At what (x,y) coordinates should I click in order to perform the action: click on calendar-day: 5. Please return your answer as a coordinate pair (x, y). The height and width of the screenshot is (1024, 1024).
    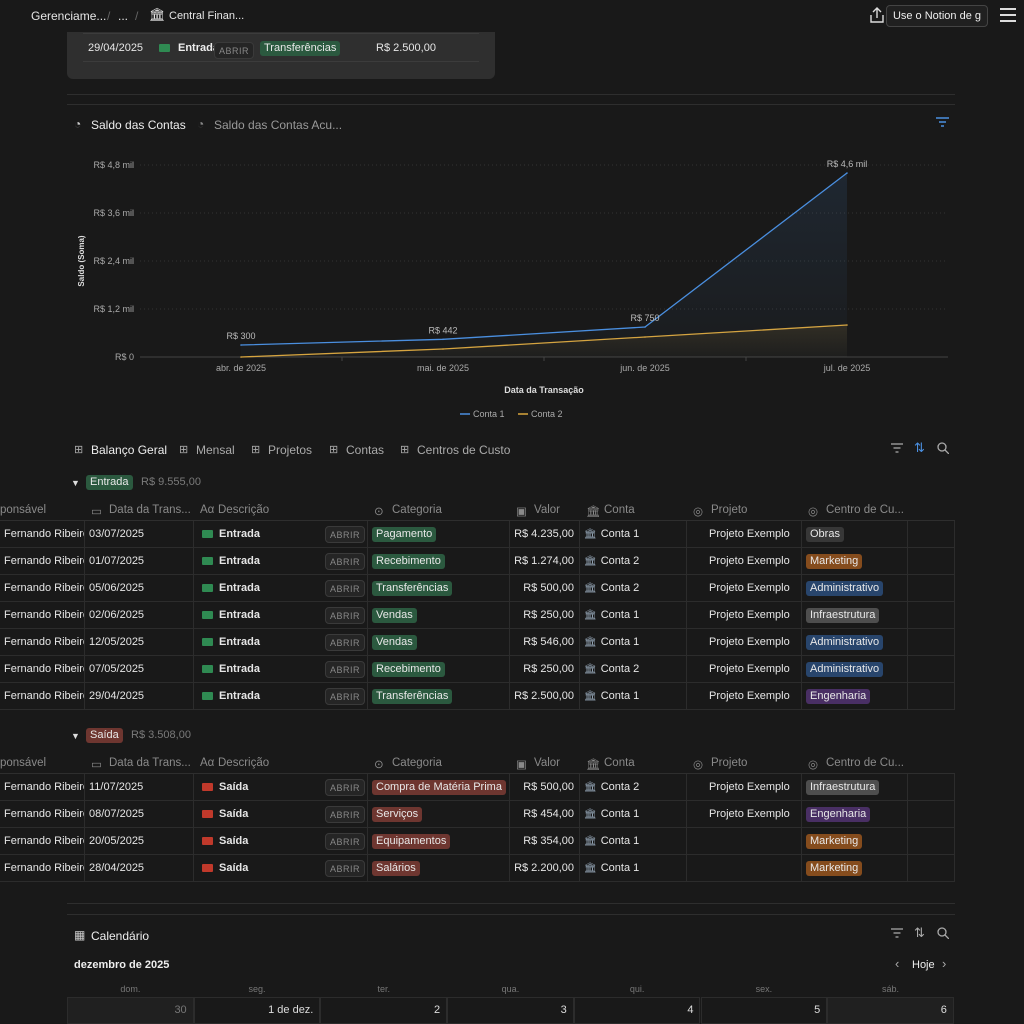
    Looking at the image, I should click on (764, 1010).